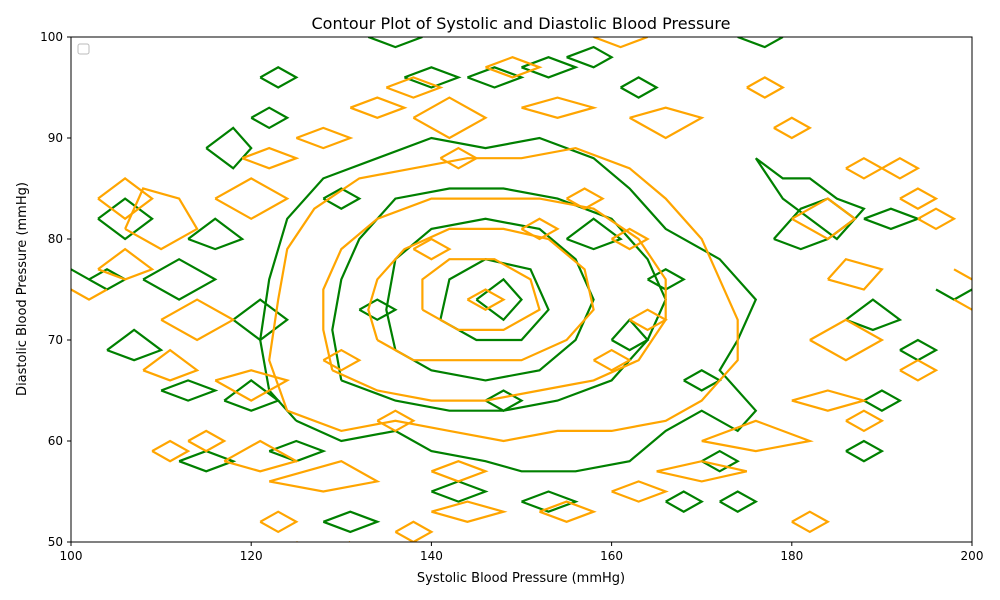  What do you see at coordinates (55, 542) in the screenshot?
I see `y-tick-label: 50` at bounding box center [55, 542].